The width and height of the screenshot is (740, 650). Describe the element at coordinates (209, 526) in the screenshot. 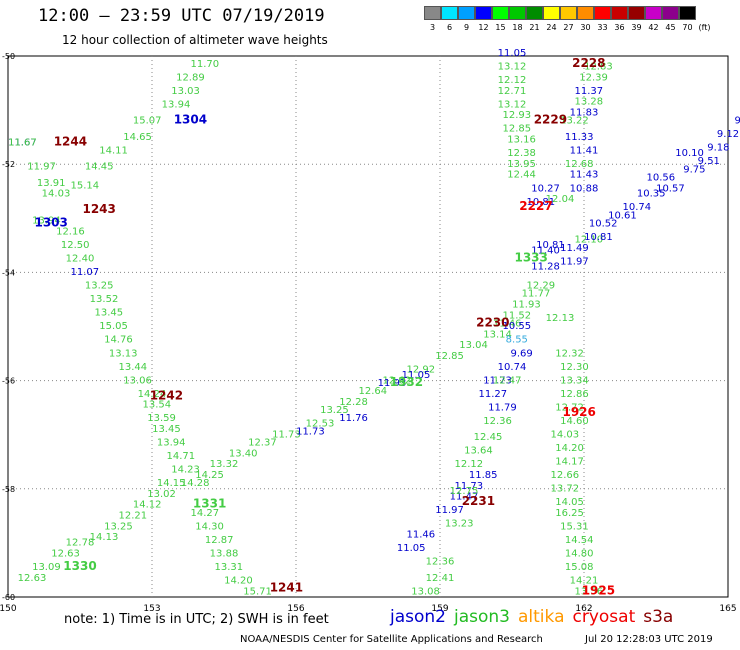

I see `swh-value: 14.30` at that location.